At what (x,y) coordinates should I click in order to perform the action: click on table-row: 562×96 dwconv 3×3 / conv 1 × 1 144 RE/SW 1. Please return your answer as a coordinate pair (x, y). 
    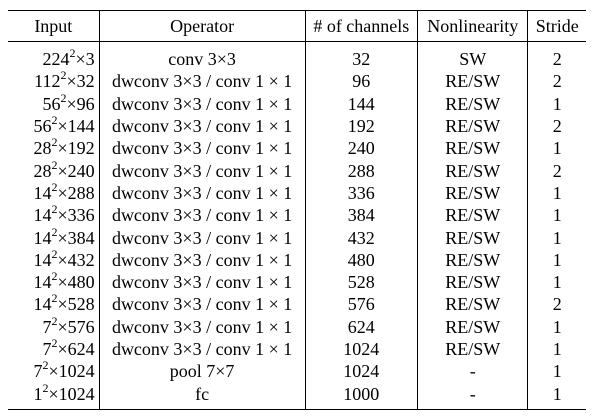
    Looking at the image, I should click on (297, 102).